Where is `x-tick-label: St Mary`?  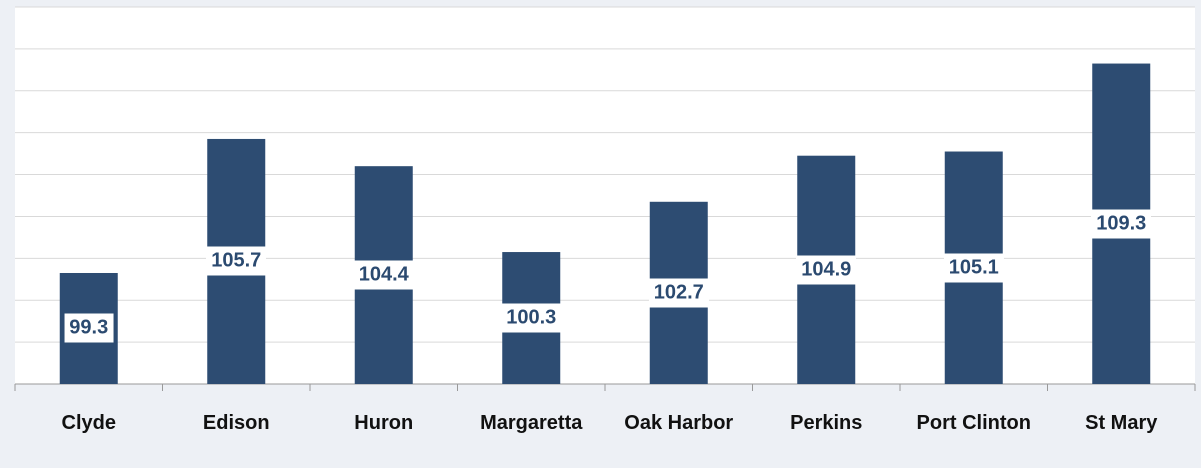
x-tick-label: St Mary is located at coordinates (1121, 423).